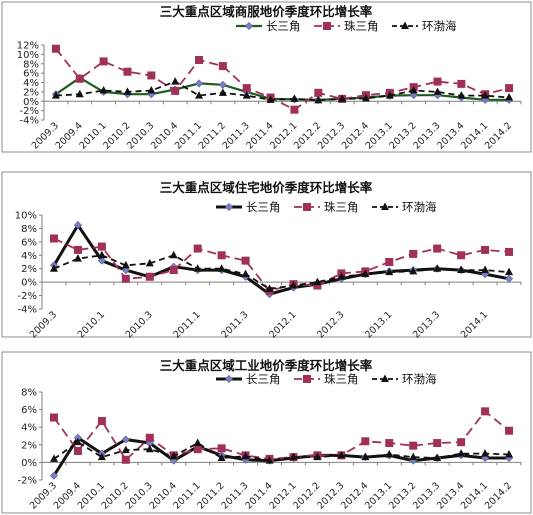 This screenshot has height=515, width=533. Describe the element at coordinates (266, 11) in the screenshot. I see `chart-title: 三大重点区域商服地价季度环比增长率` at that location.